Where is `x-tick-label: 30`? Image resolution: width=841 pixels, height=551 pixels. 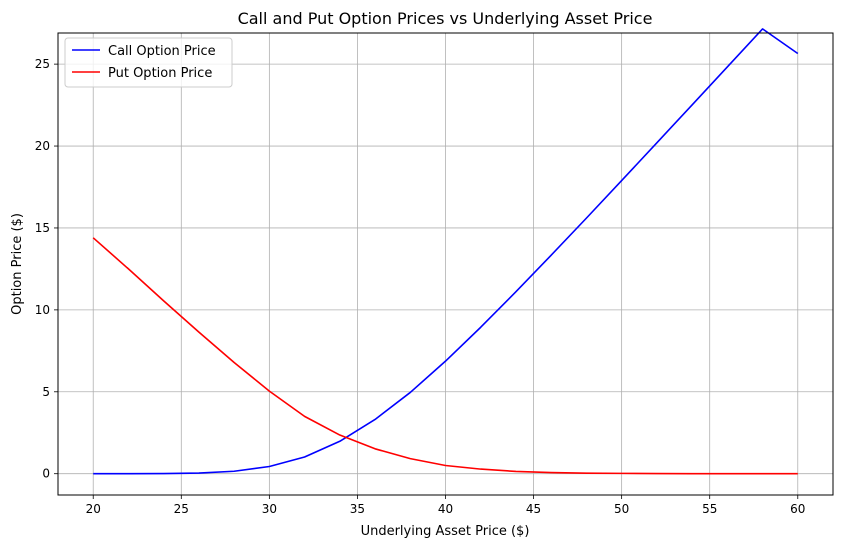
x-tick-label: 30 is located at coordinates (269, 509).